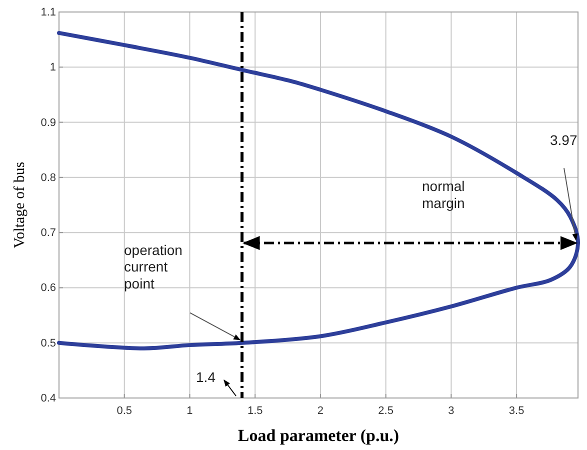  What do you see at coordinates (53, 68) in the screenshot?
I see `y-tick-label: 1` at bounding box center [53, 68].